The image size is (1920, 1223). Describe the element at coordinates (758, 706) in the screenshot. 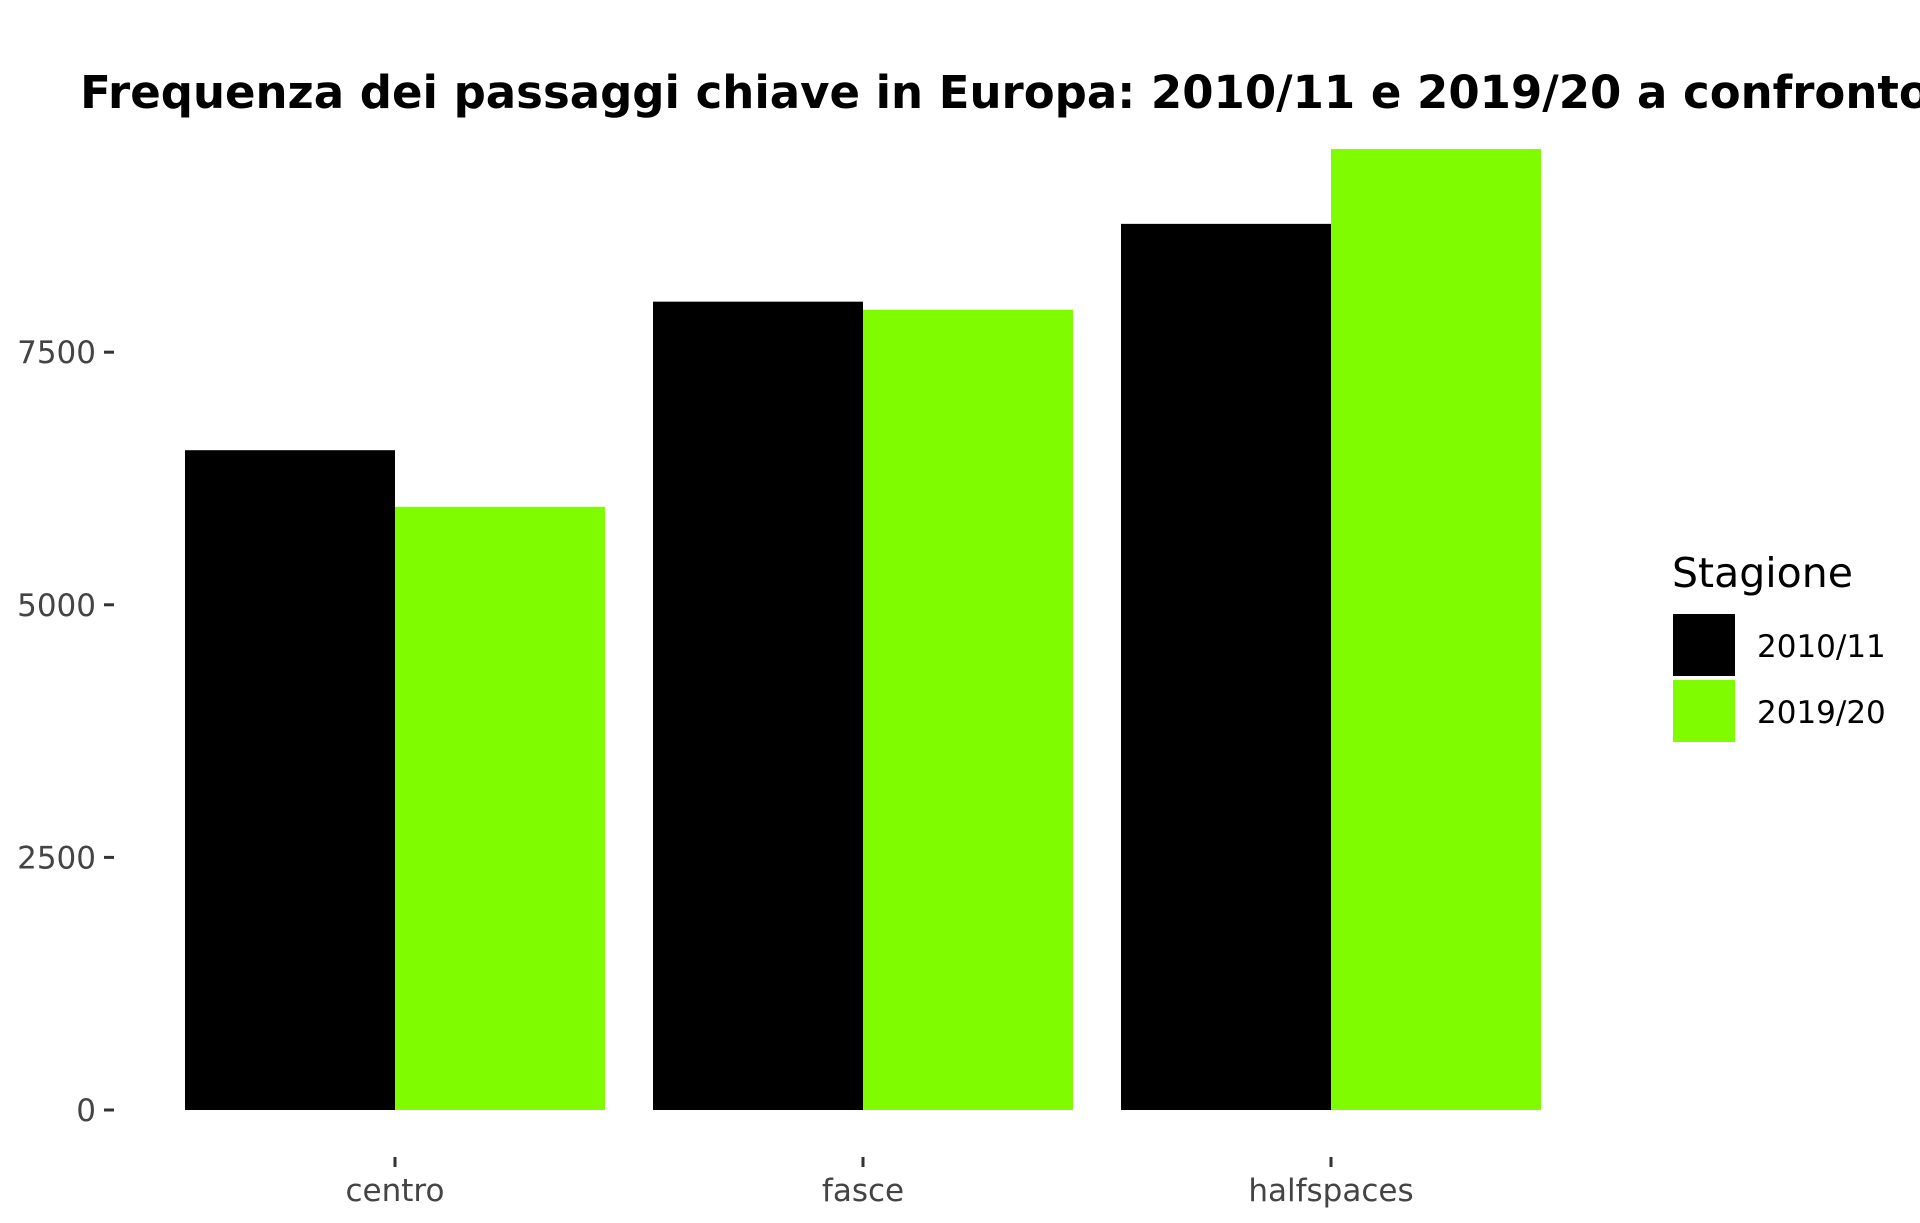

I see `bar-fasce-2010/11` at that location.